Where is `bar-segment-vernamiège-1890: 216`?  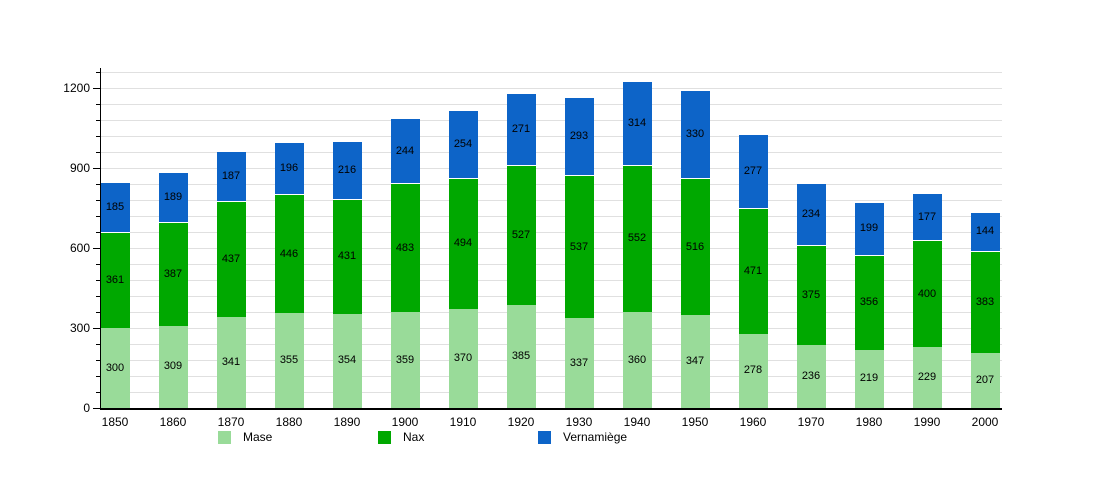 bar-segment-vernamiège-1890: 216 is located at coordinates (347, 170).